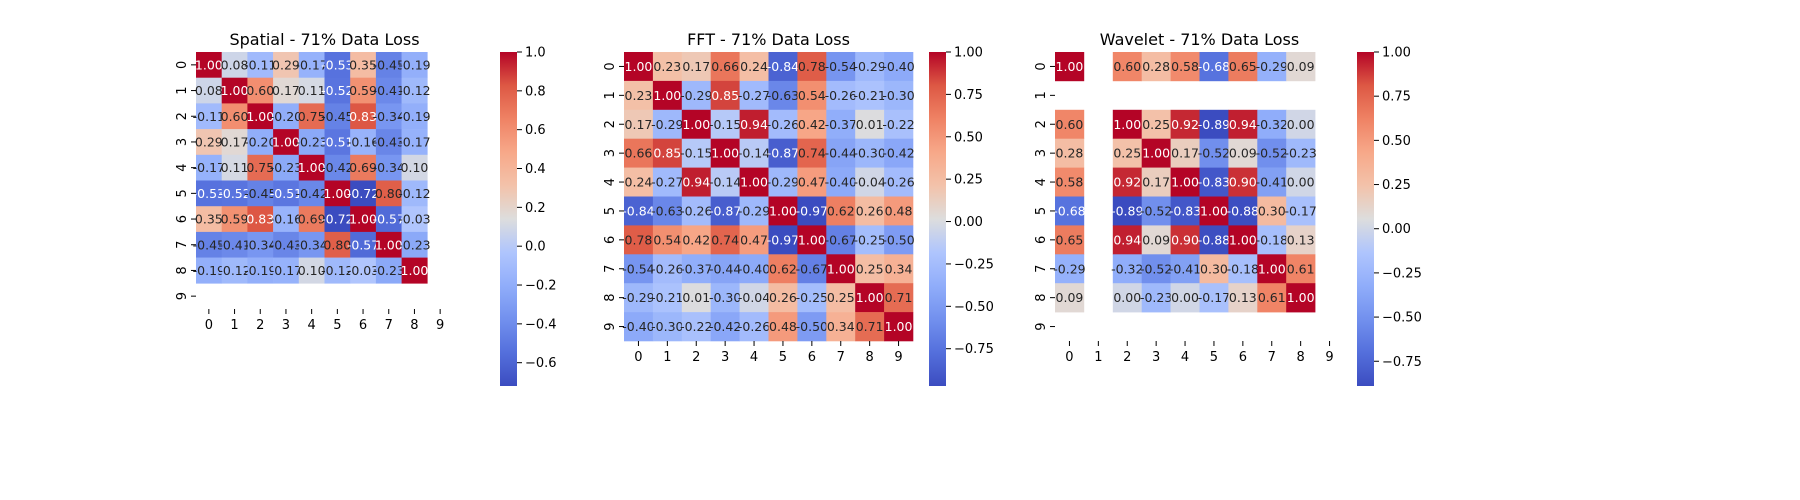  Describe the element at coordinates (696, 210) in the screenshot. I see `cell-value-label: -0.26` at that location.